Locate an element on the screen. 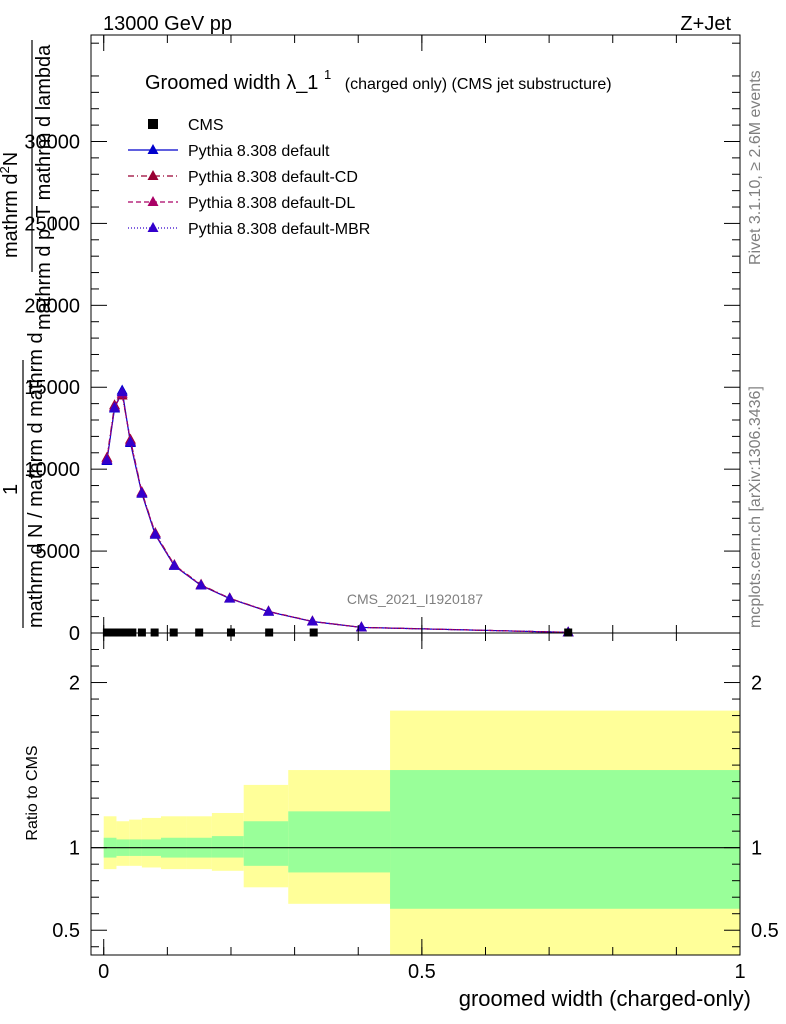  ylabel-num-2: N is located at coordinates (11, 159).